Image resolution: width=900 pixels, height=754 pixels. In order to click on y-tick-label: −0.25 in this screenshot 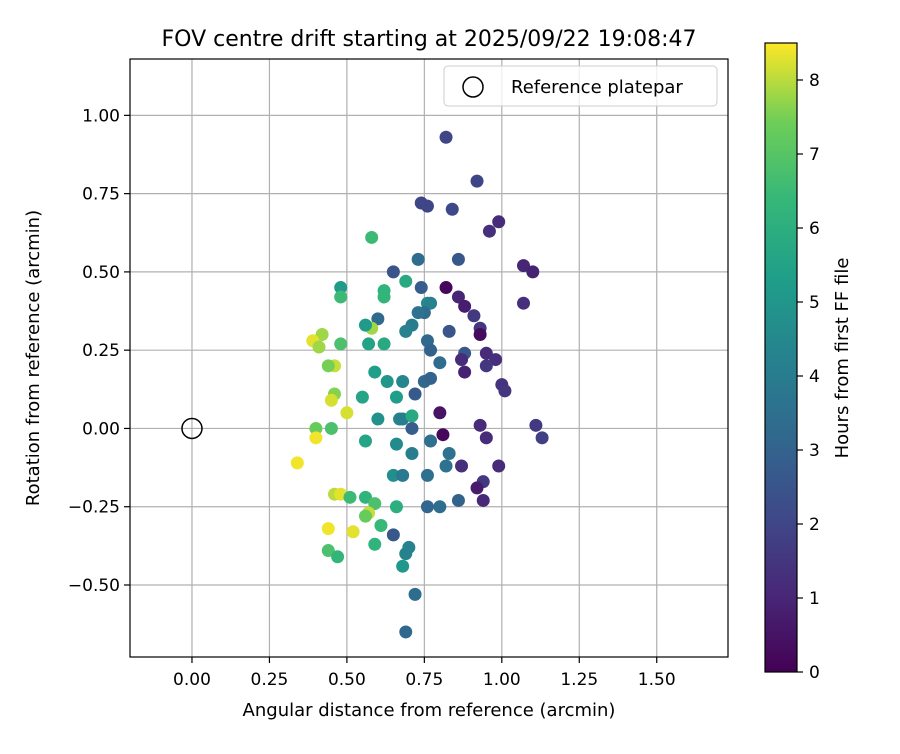, I will do `click(94, 508)`.